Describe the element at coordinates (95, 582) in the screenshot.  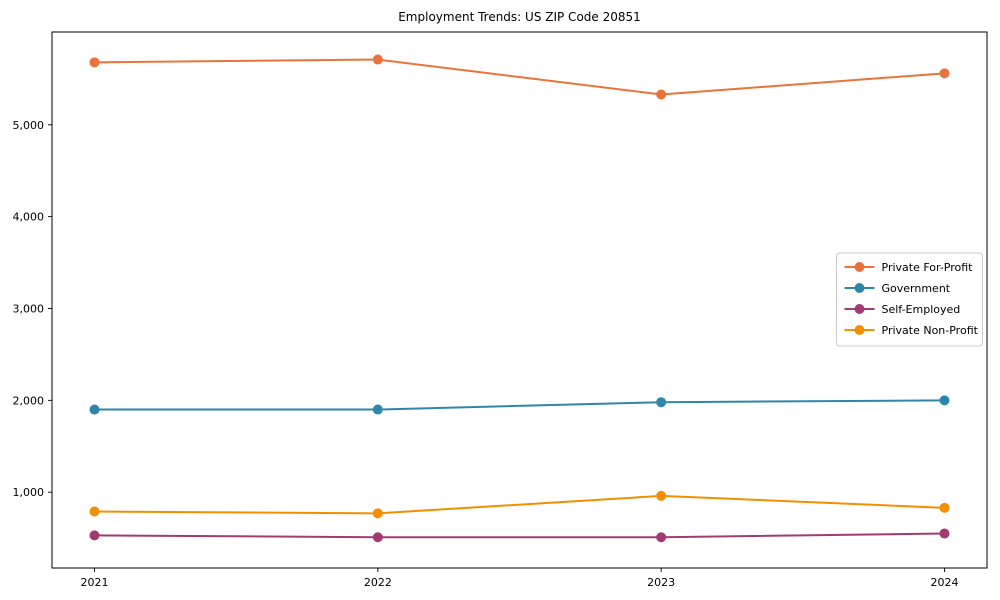
I see `x-tick-label: 2021` at that location.